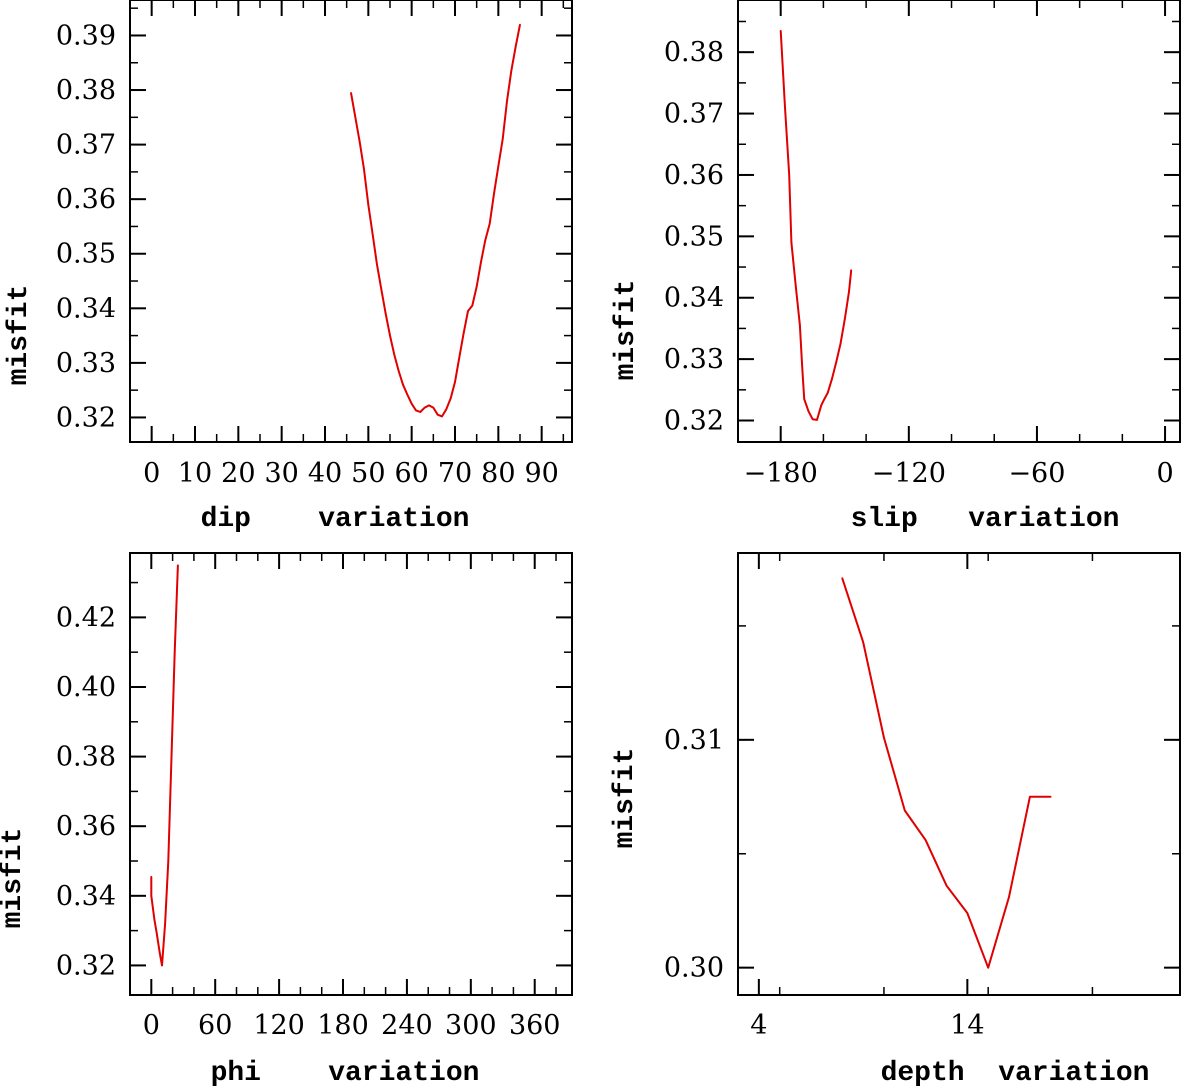 This screenshot has width=1183, height=1086. I want to click on phi-x-tick-label: 0, so click(151, 1025).